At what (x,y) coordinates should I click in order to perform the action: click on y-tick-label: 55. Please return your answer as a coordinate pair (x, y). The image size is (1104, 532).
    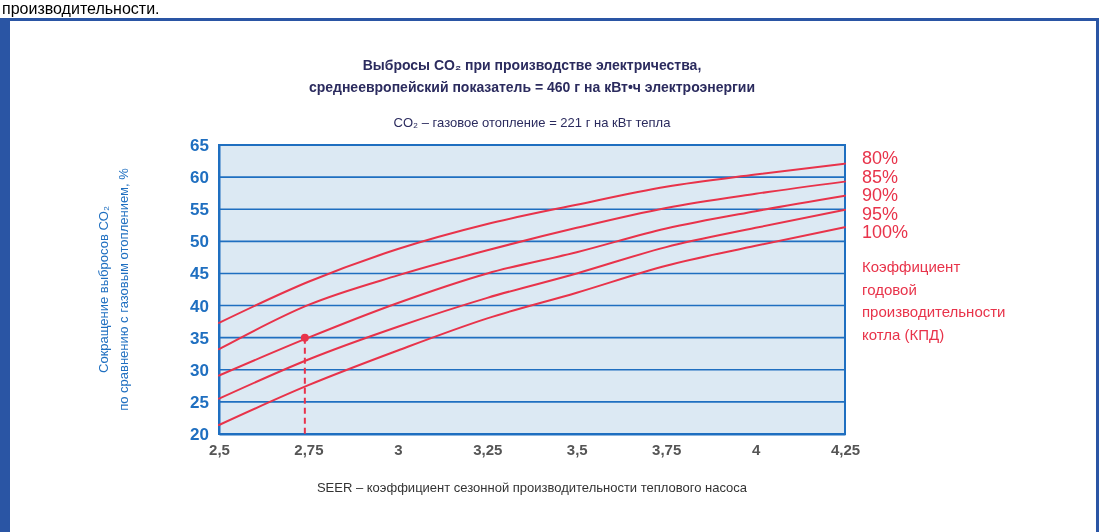
    Looking at the image, I should click on (199, 210).